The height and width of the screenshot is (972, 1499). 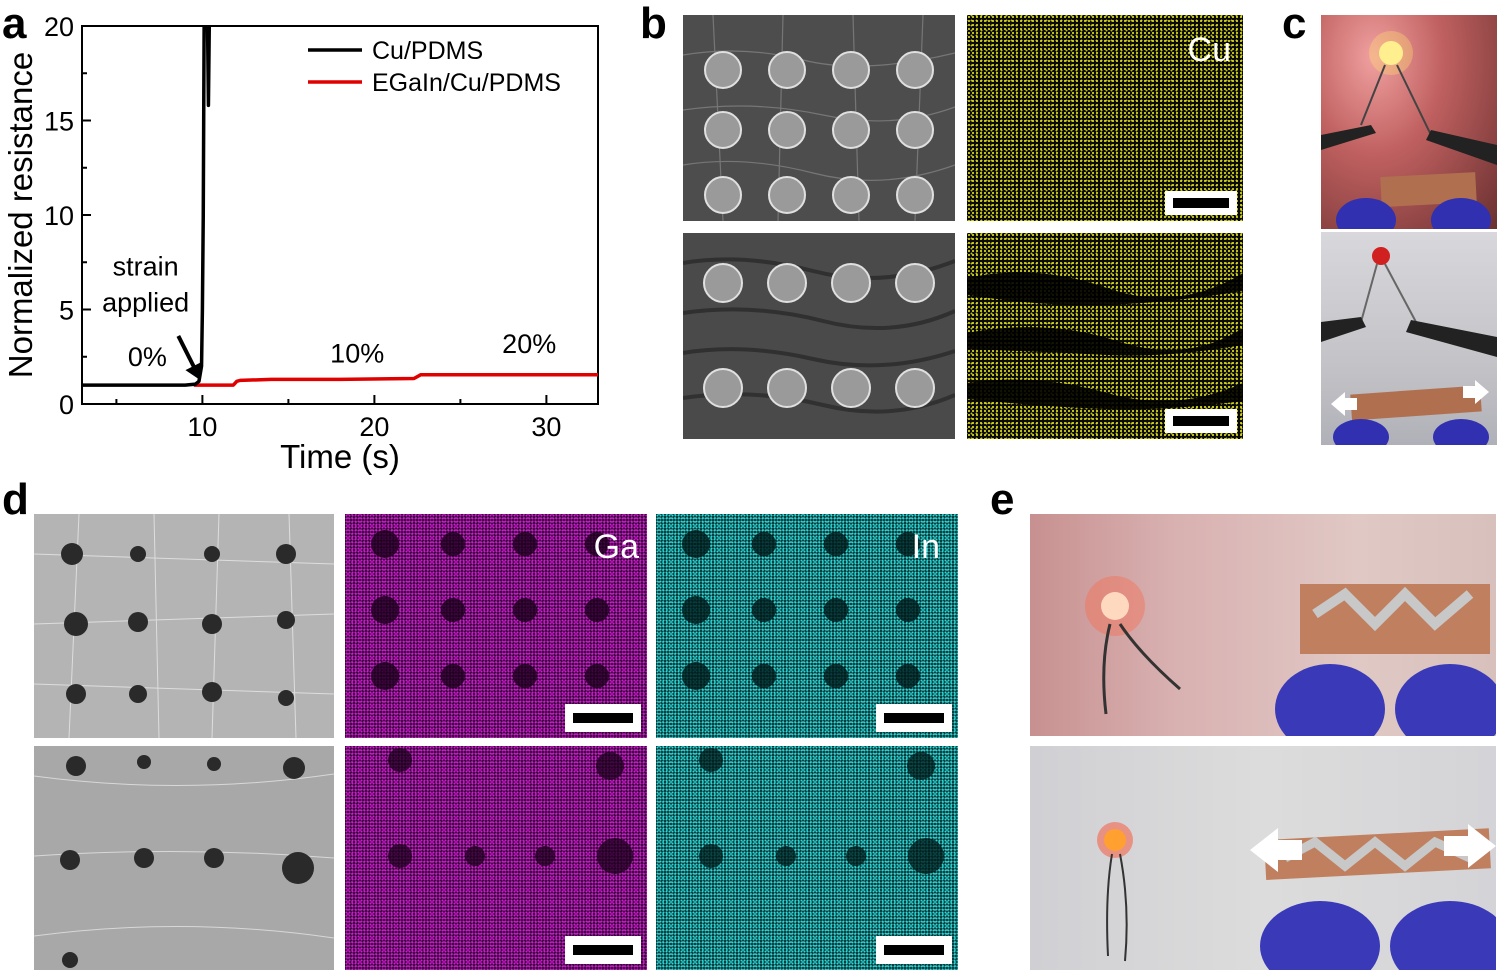 I want to click on element-label-cu: Cu, so click(x=1209, y=50).